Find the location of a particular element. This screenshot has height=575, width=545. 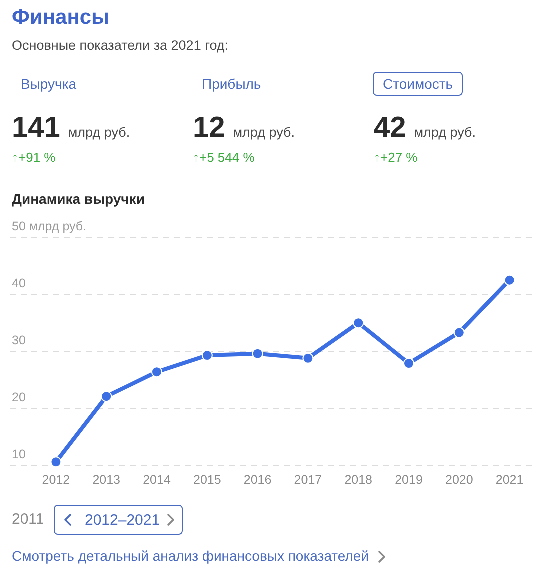

x-tick-label: 2015 is located at coordinates (207, 479).